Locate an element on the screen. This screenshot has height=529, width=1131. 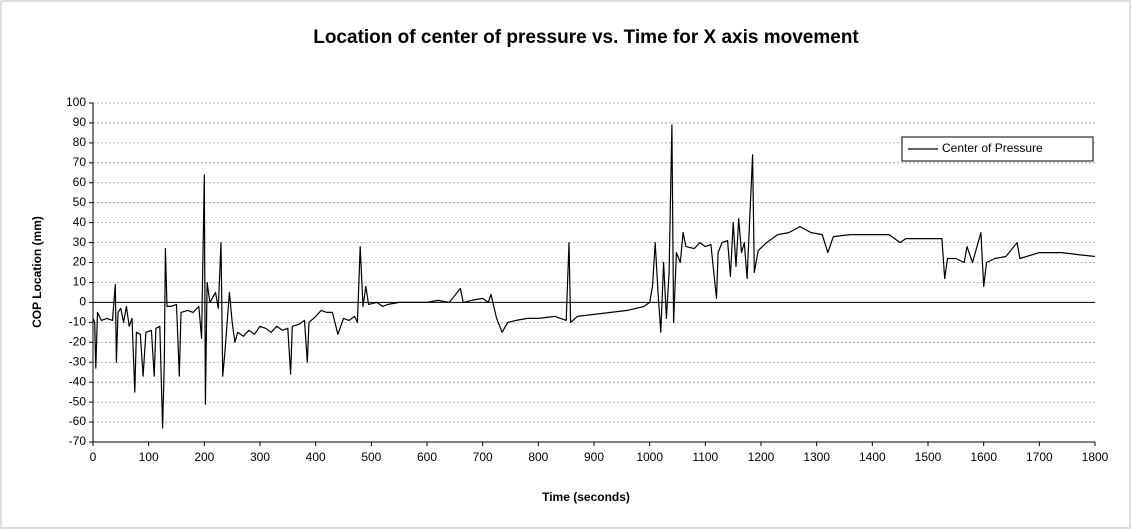
x-tick-label: 1000 is located at coordinates (649, 457).